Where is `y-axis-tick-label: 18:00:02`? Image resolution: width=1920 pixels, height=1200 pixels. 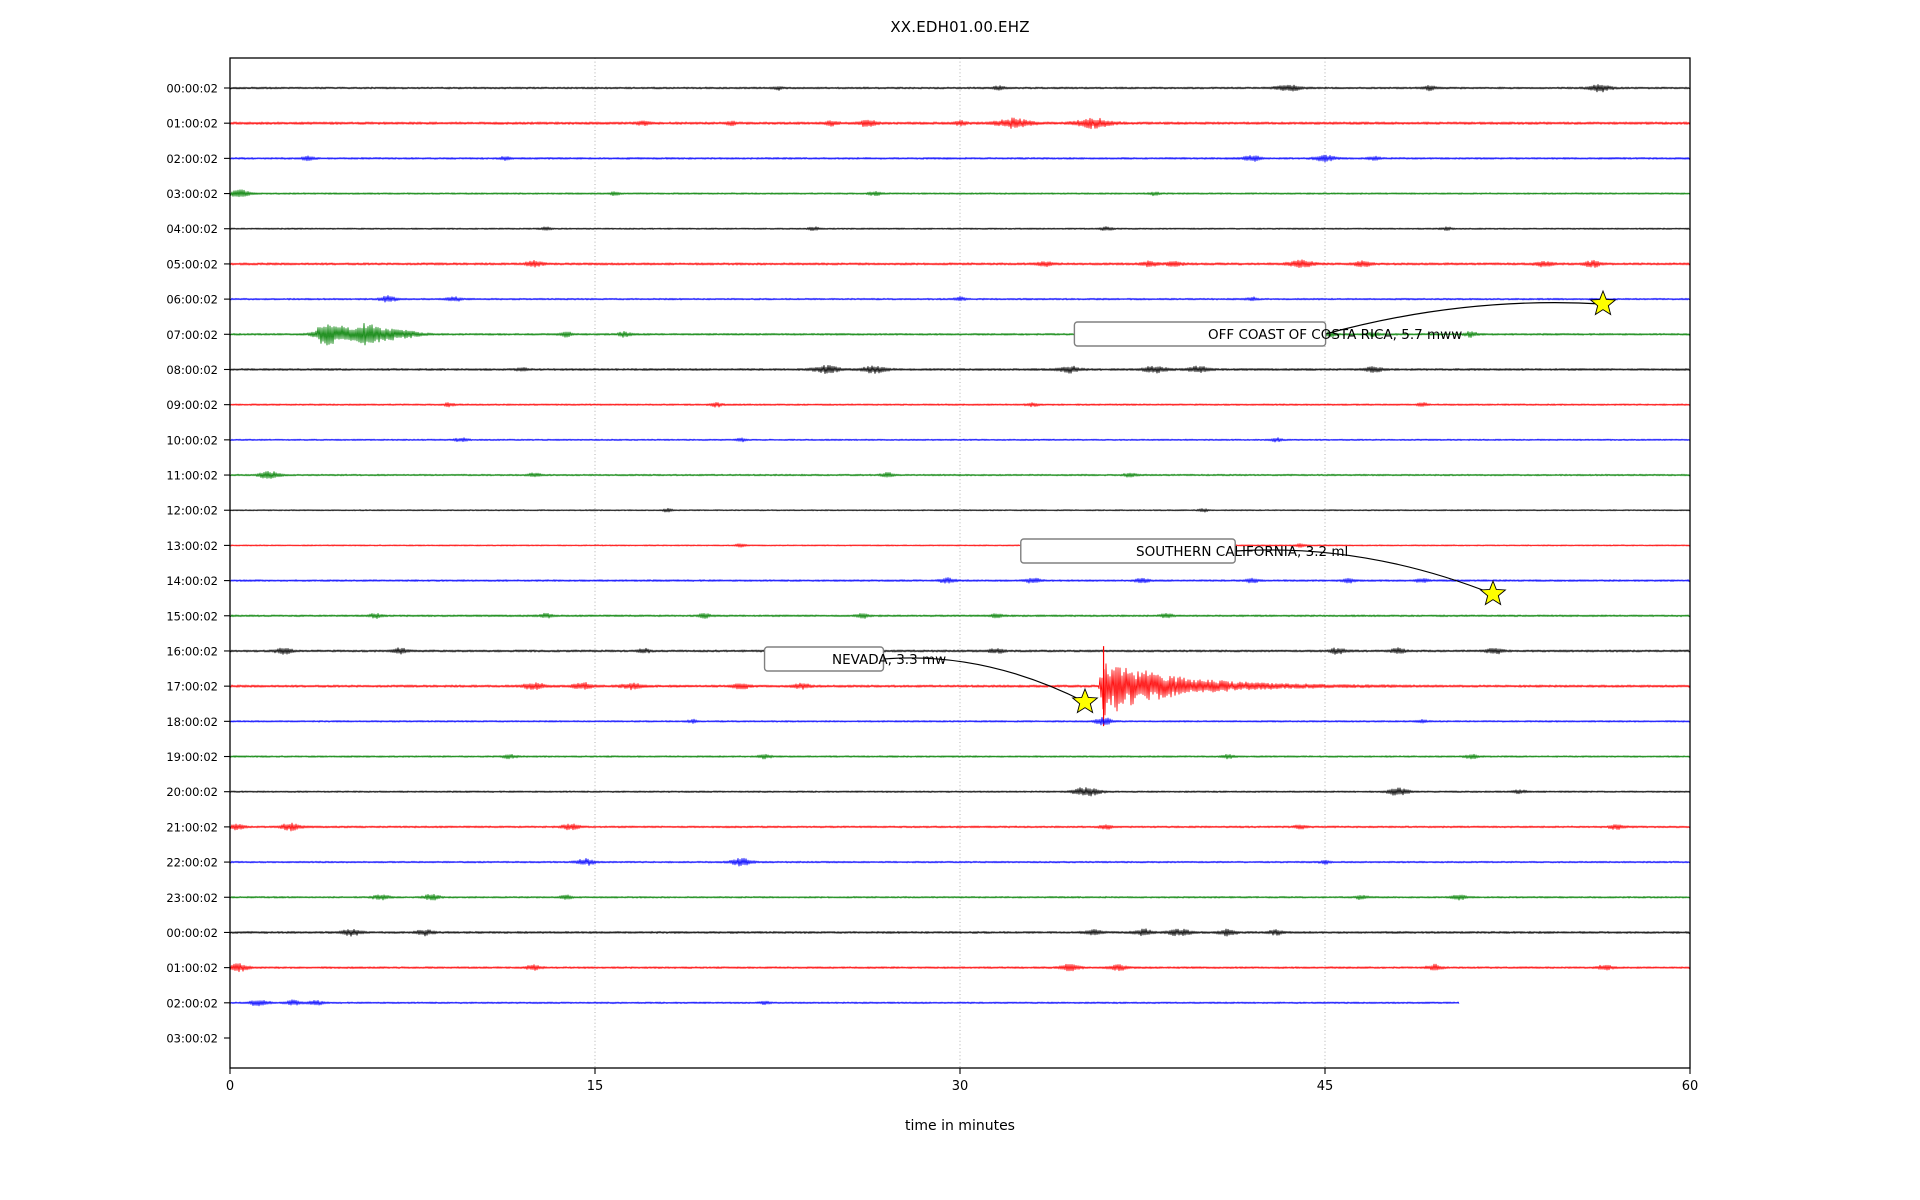 y-axis-tick-label: 18:00:02 is located at coordinates (192, 722).